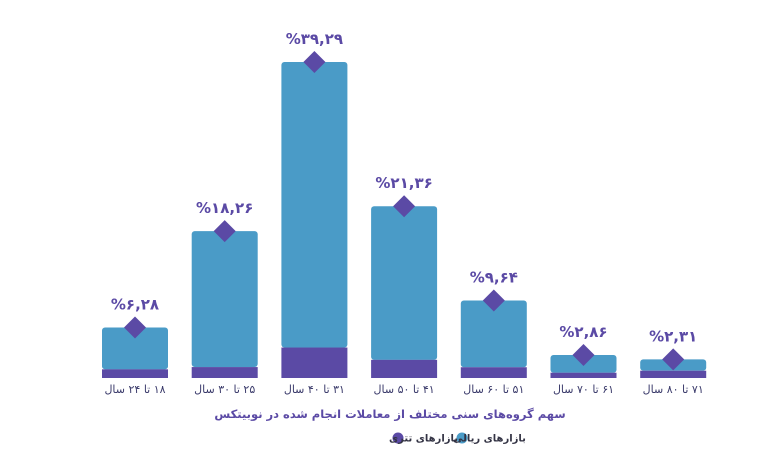  What do you see at coordinates (583, 389) in the screenshot?
I see `category-label-6: ۶۱ تا ۷۰ سال` at bounding box center [583, 389].